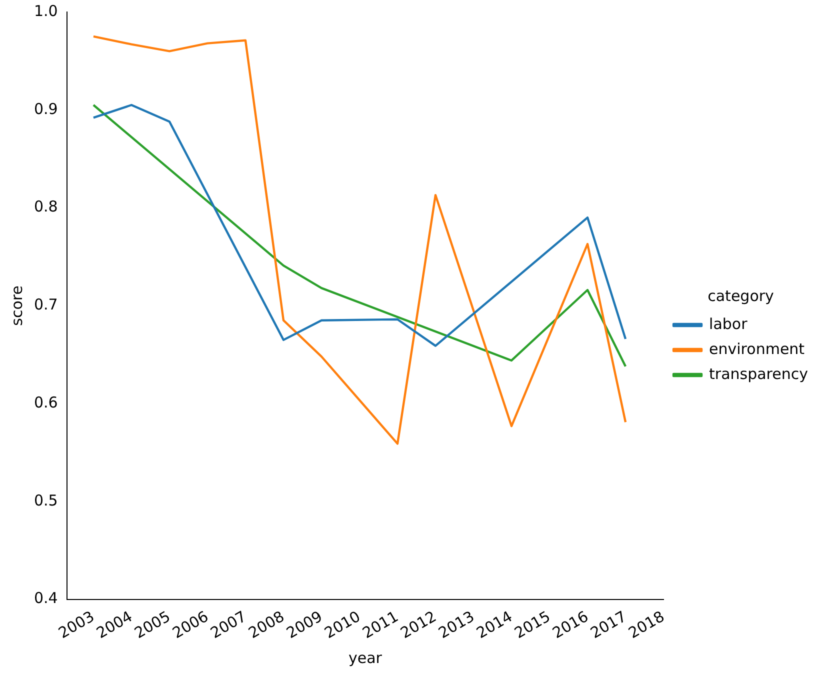 The height and width of the screenshot is (677, 823). I want to click on y-tick-label: 0.8, so click(46, 207).